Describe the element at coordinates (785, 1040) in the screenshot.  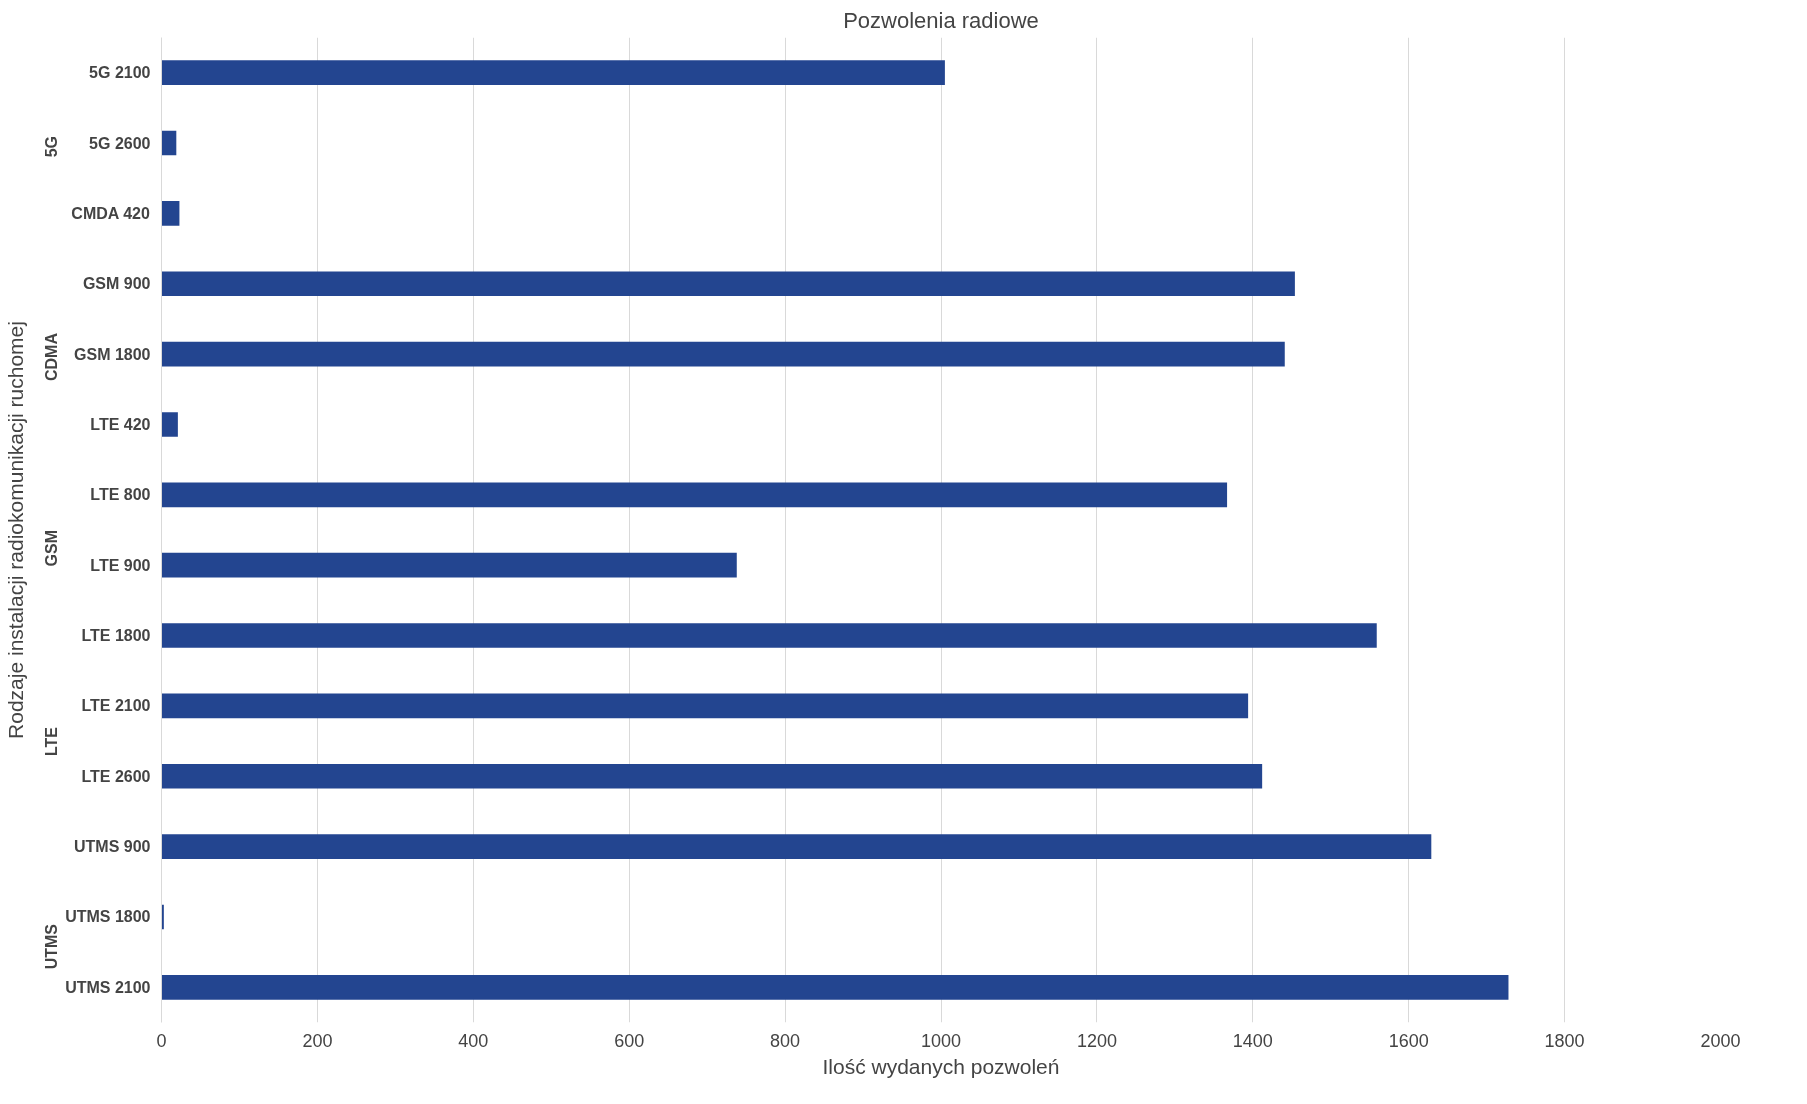
I see `x-tick-label: 800` at that location.